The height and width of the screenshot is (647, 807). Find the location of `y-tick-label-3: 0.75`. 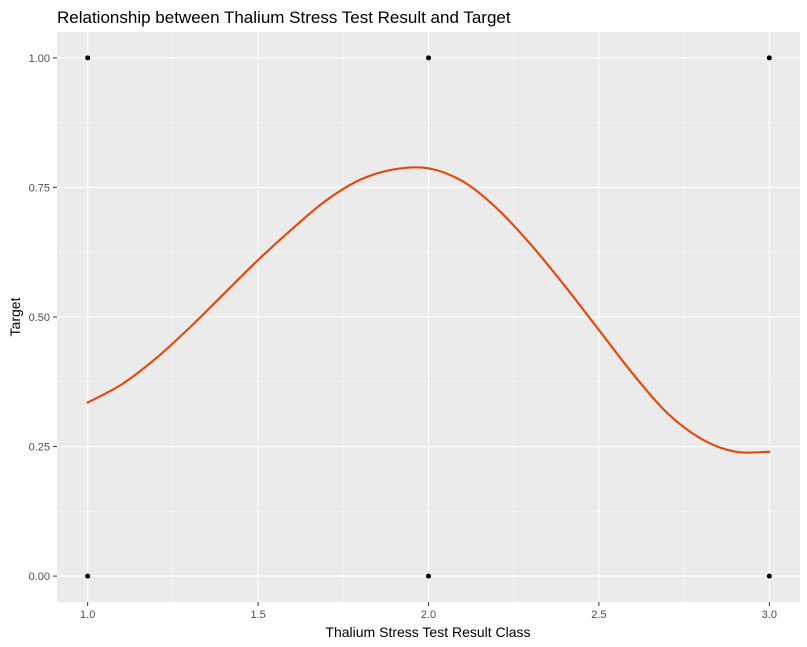

y-tick-label-3: 0.75 is located at coordinates (39, 188).